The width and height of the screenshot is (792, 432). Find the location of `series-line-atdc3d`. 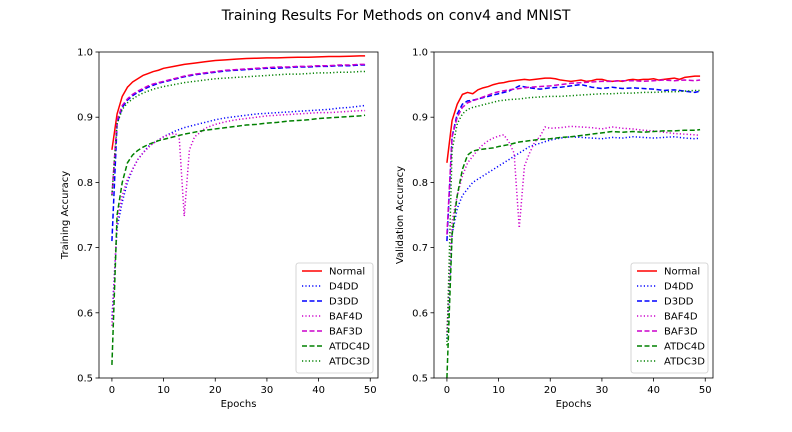

series-line-atdc3d is located at coordinates (238, 133).